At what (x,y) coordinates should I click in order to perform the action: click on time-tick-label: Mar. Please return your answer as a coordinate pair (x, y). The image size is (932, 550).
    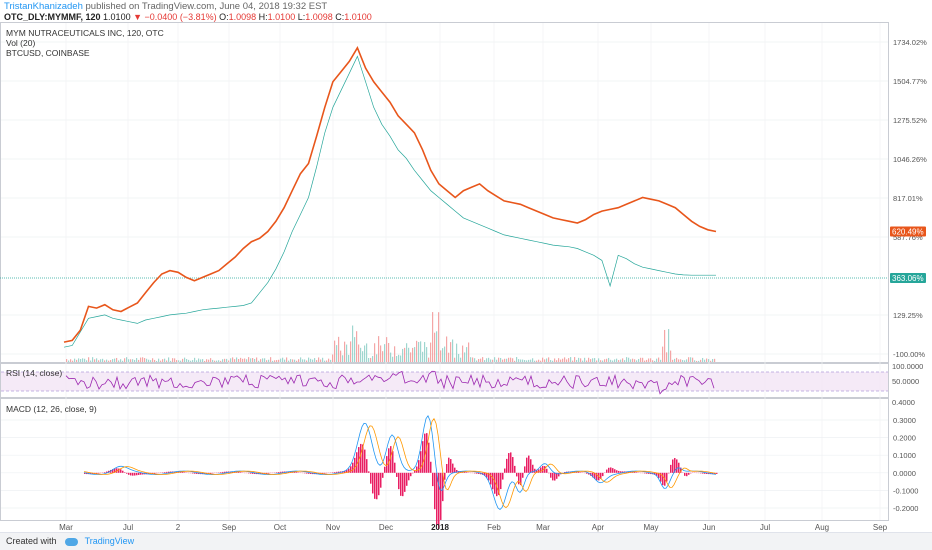
    Looking at the image, I should click on (66, 527).